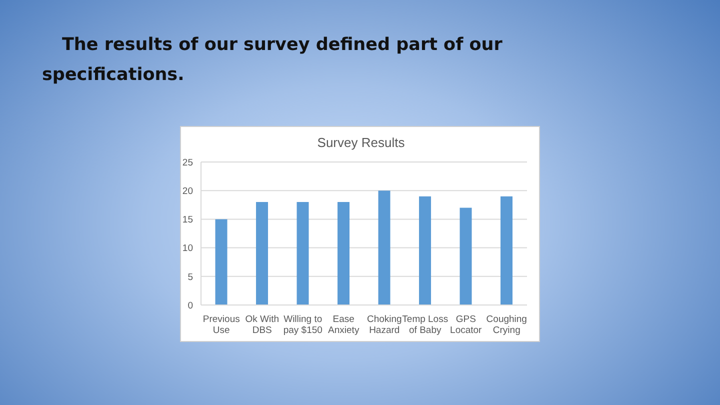 The image size is (720, 405). Describe the element at coordinates (190, 306) in the screenshot. I see `y-tick-label: 0` at that location.